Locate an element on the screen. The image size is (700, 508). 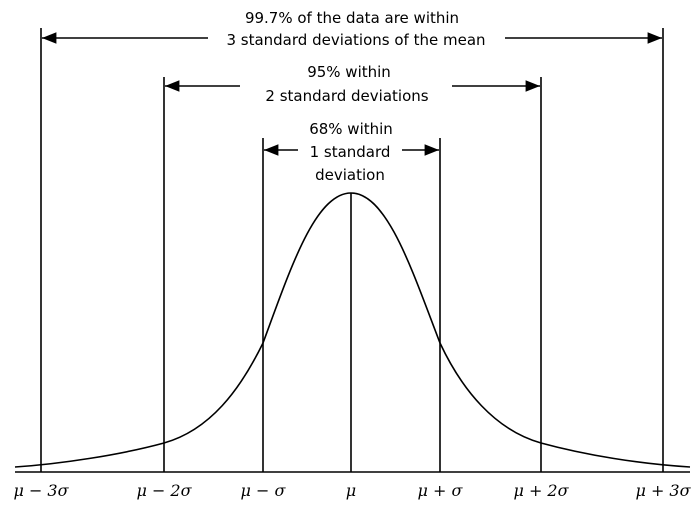
annotation: 99.7% of the data are within is located at coordinates (352, 18).